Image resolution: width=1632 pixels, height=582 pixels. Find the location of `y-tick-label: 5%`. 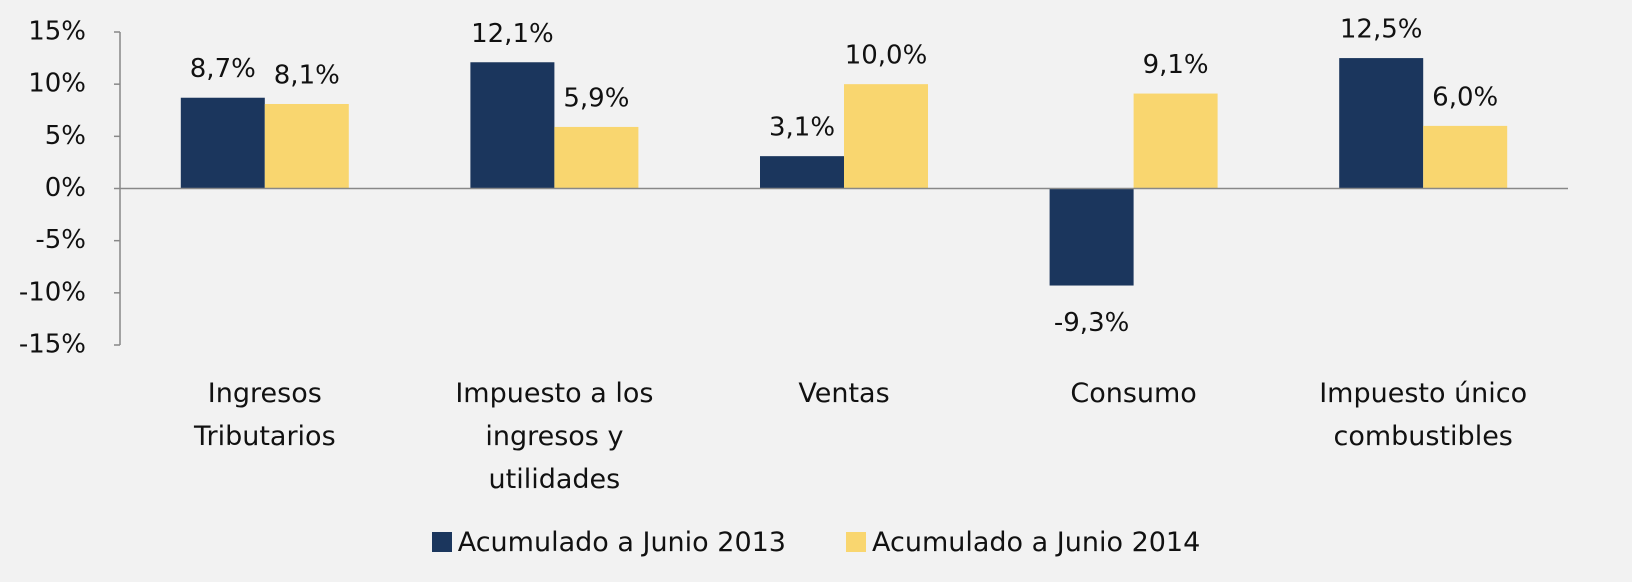

y-tick-label: 5% is located at coordinates (65, 136).